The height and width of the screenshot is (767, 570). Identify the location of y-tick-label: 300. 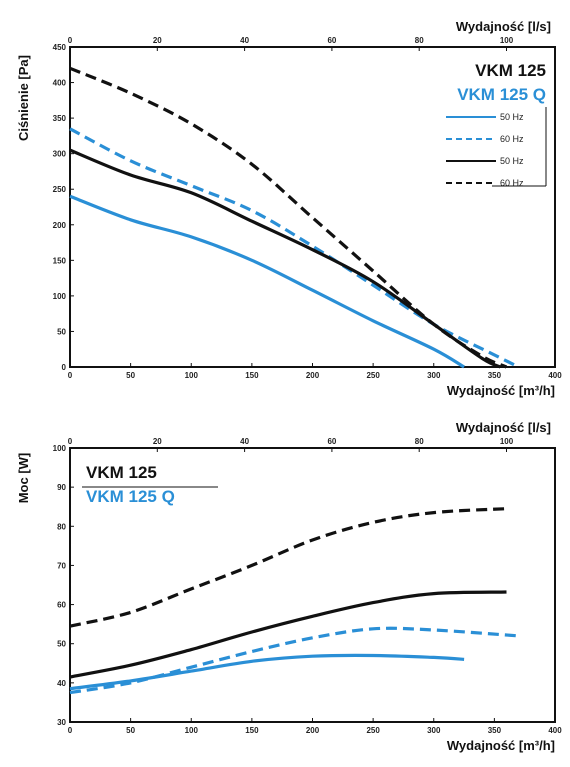
(60, 154).